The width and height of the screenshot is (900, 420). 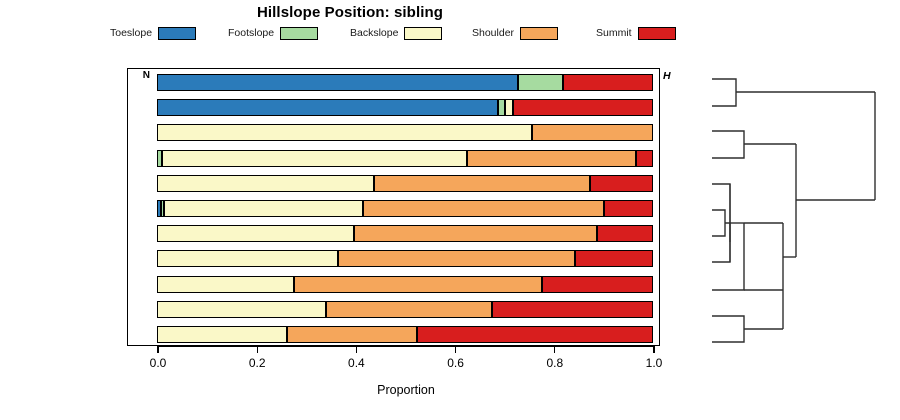 What do you see at coordinates (728, 329) in the screenshot?
I see `dendro-merge-coolville-nabb` at bounding box center [728, 329].